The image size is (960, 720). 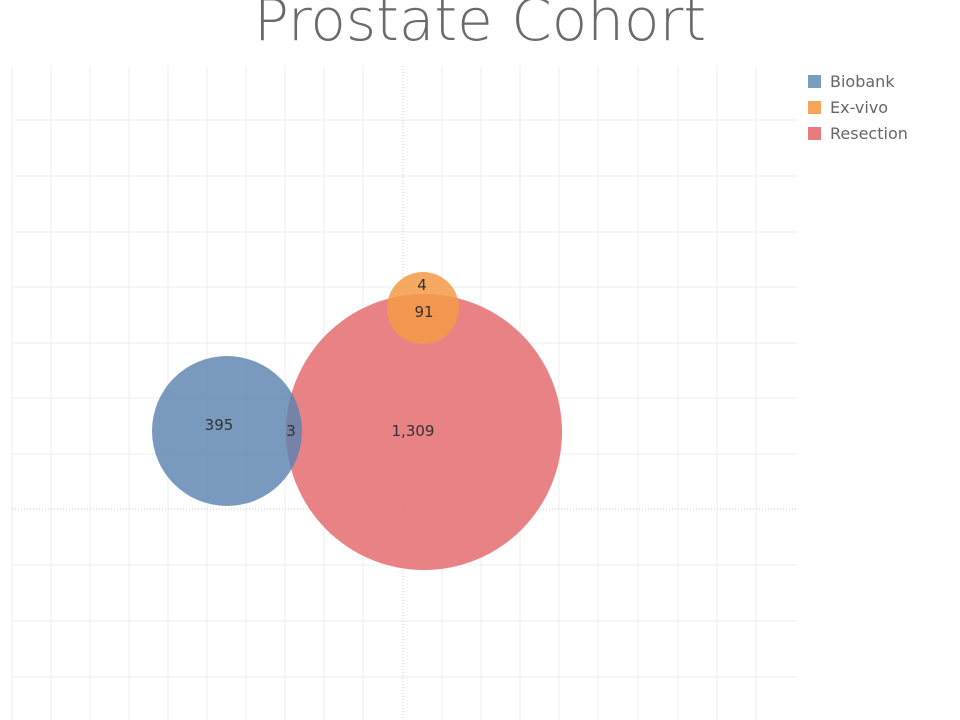 I want to click on chart-title: Prostate Cohort, so click(x=480, y=27).